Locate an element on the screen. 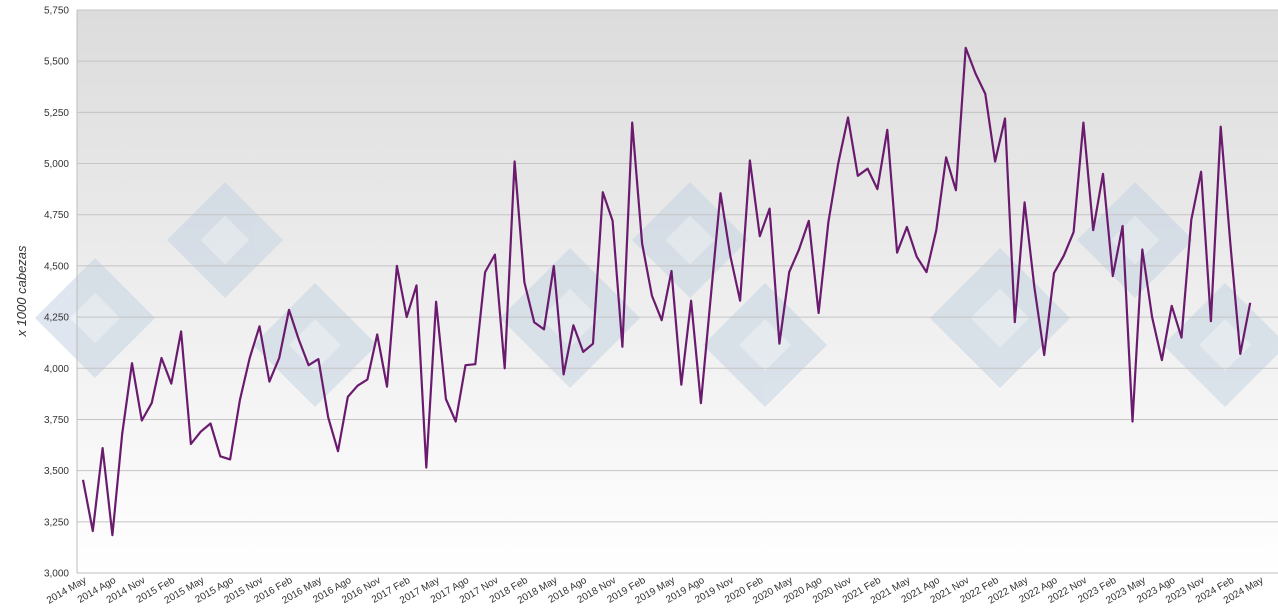 This screenshot has width=1278, height=613. y-tick-label: 5,750 is located at coordinates (56, 11).